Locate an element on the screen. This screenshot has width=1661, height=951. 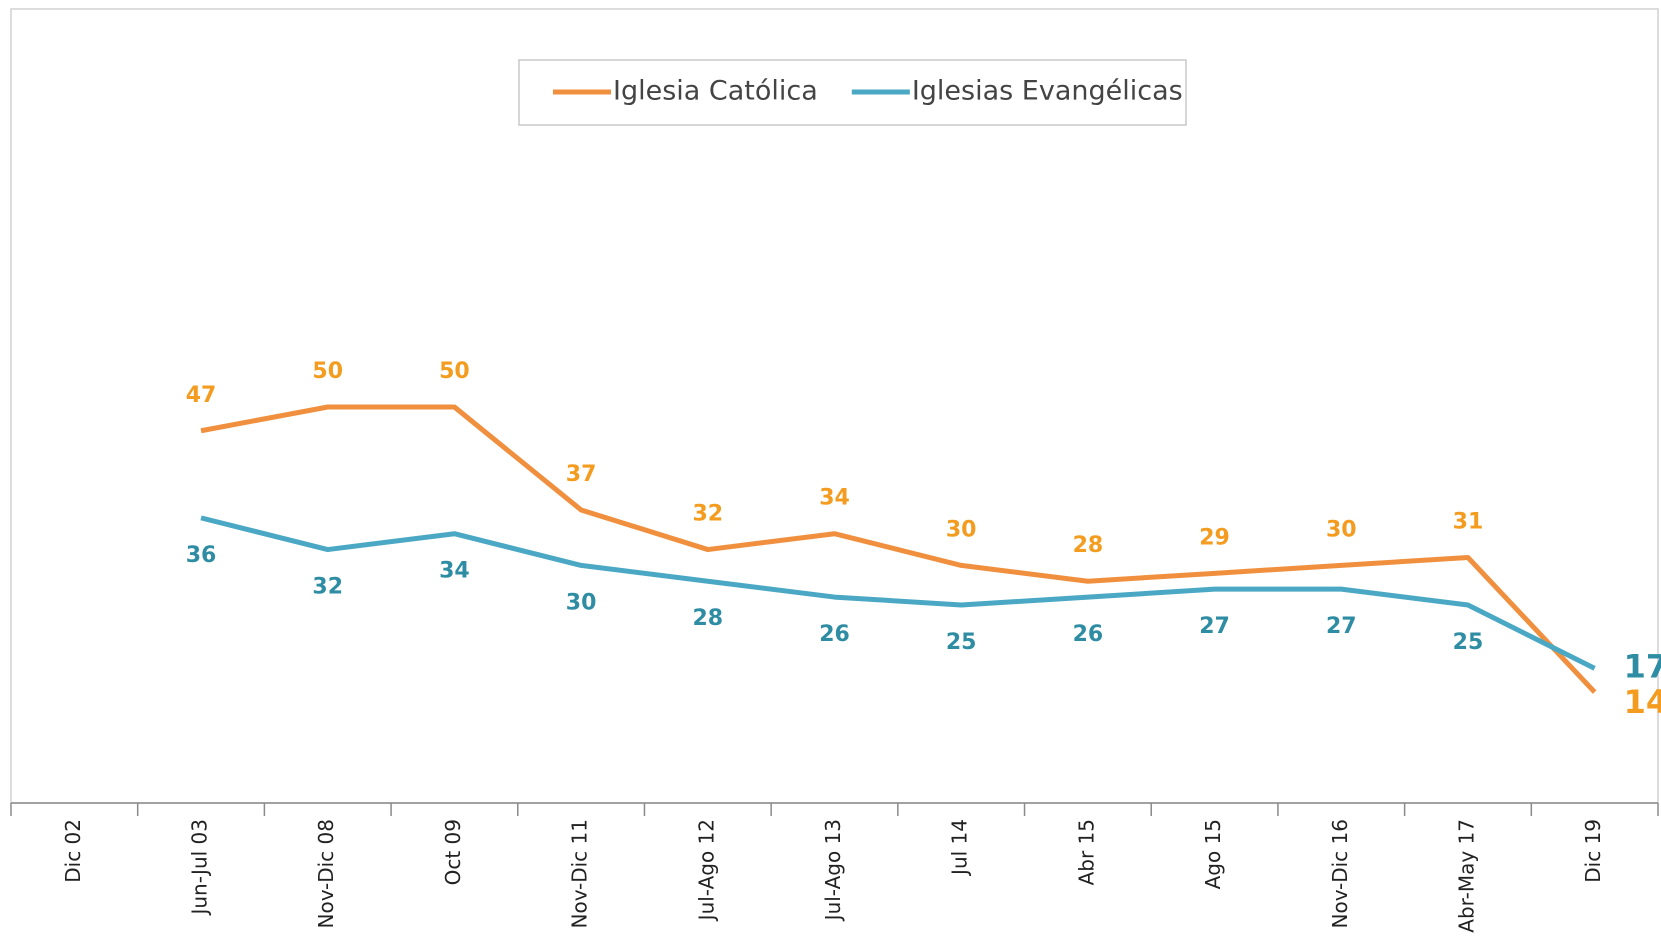
data-label: 17 is located at coordinates (1642, 666).